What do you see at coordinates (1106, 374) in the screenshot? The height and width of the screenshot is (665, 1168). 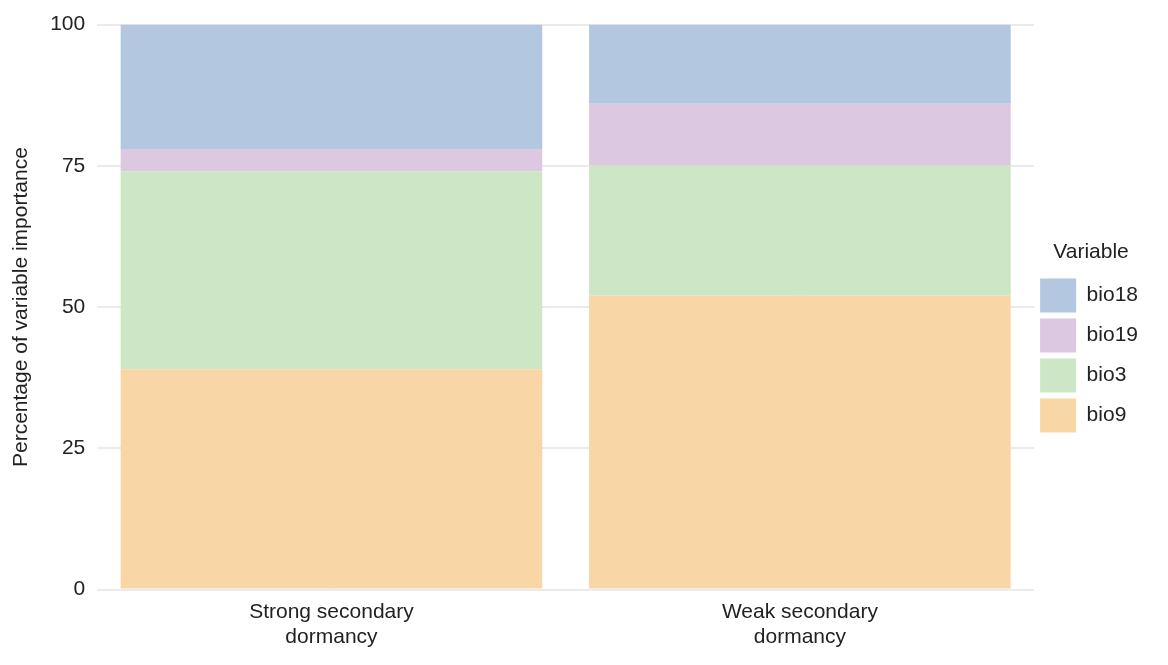 I see `legend-label: bio3` at bounding box center [1106, 374].